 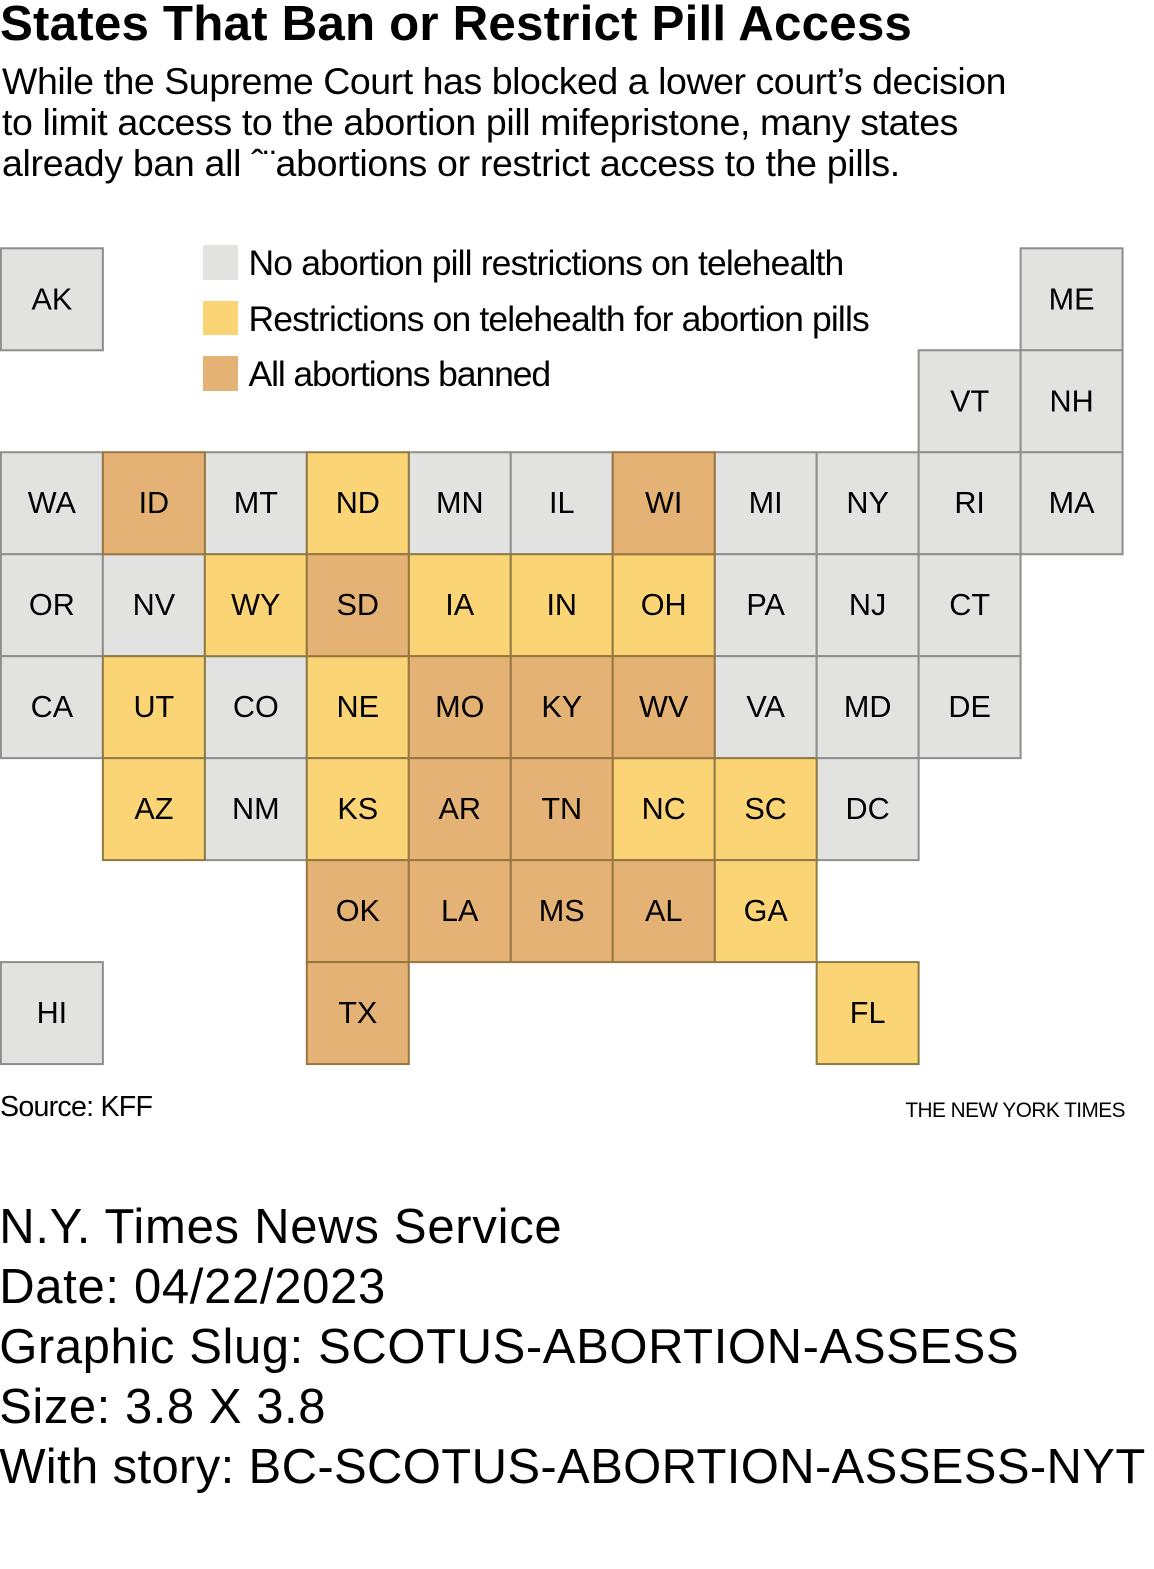 I want to click on svg-text: UT, so click(x=153, y=707).